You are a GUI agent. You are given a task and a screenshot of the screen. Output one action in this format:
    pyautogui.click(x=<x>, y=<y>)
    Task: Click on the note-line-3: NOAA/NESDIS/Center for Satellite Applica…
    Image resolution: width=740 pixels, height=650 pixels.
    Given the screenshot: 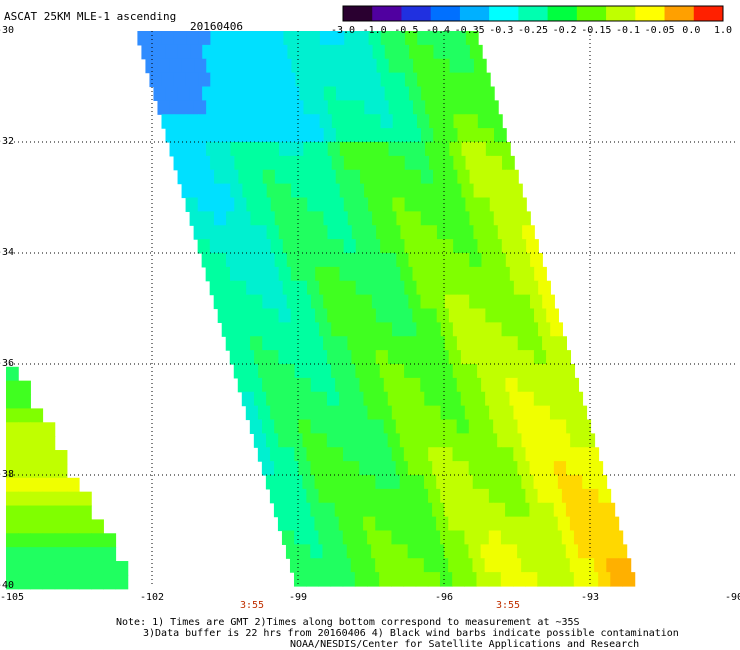 What is the action you would take?
    pyautogui.click(x=465, y=644)
    